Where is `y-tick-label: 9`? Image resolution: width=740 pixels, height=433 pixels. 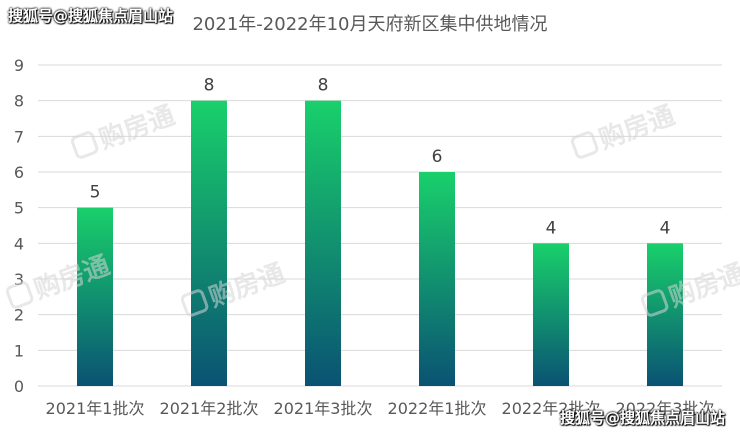 y-tick-label: 9 is located at coordinates (19, 65).